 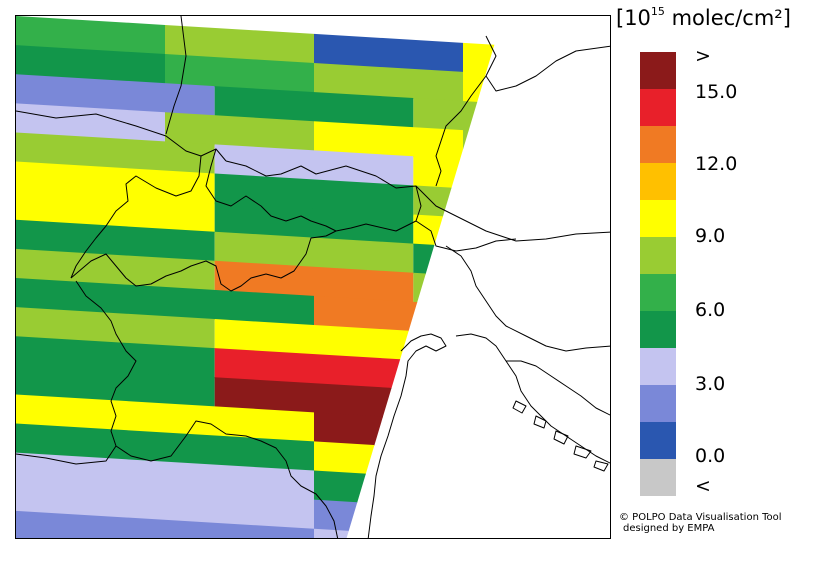 I want to click on legend-title: [1015 molec/cm²], so click(x=703, y=17).